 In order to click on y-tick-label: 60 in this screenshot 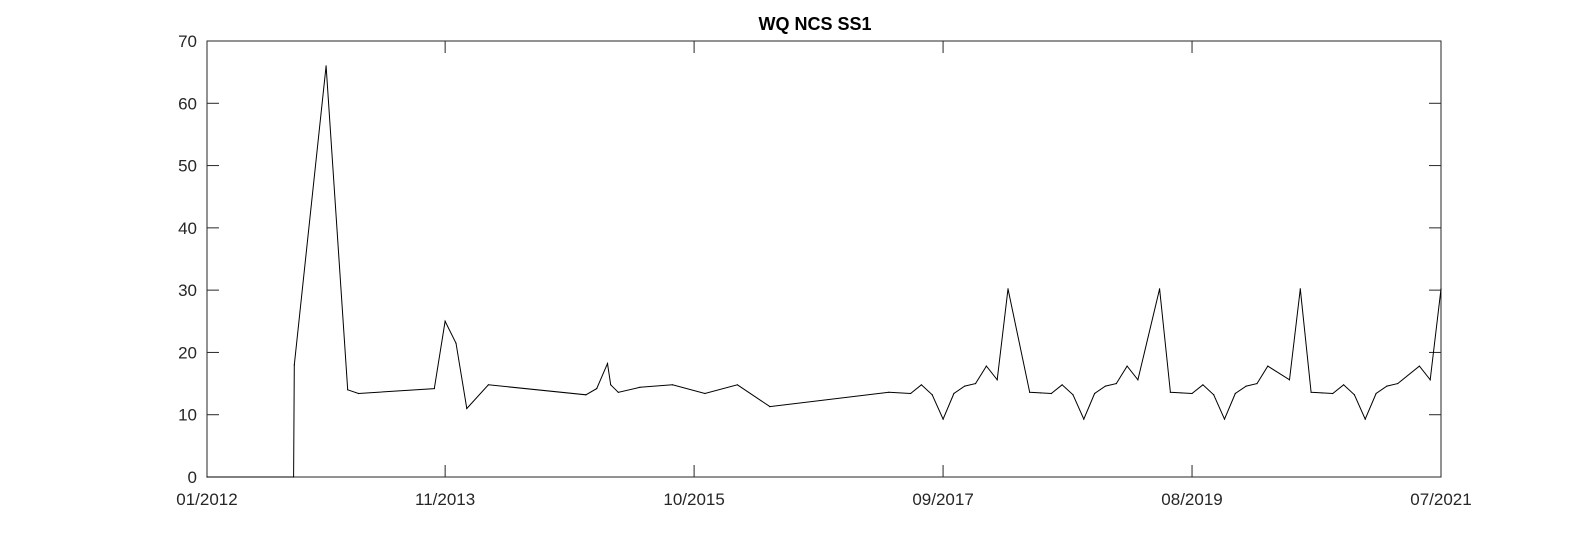, I will do `click(187, 103)`.